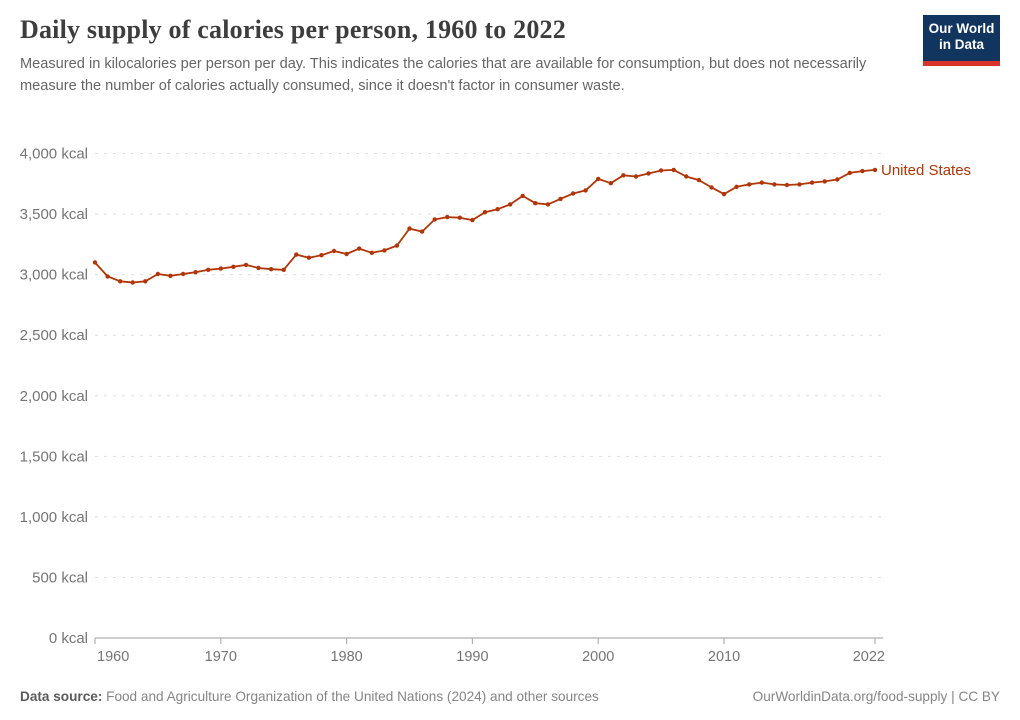  Describe the element at coordinates (812, 182) in the screenshot. I see `data-point-2017` at that location.